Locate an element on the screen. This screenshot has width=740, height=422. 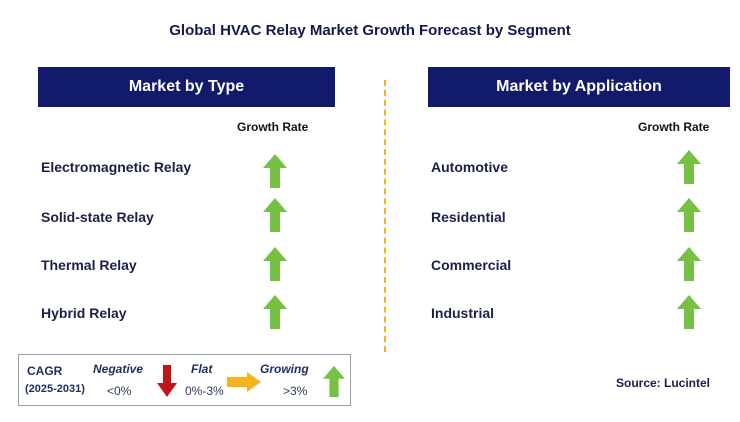
legend-cagr-label: CAGR is located at coordinates (45, 371).